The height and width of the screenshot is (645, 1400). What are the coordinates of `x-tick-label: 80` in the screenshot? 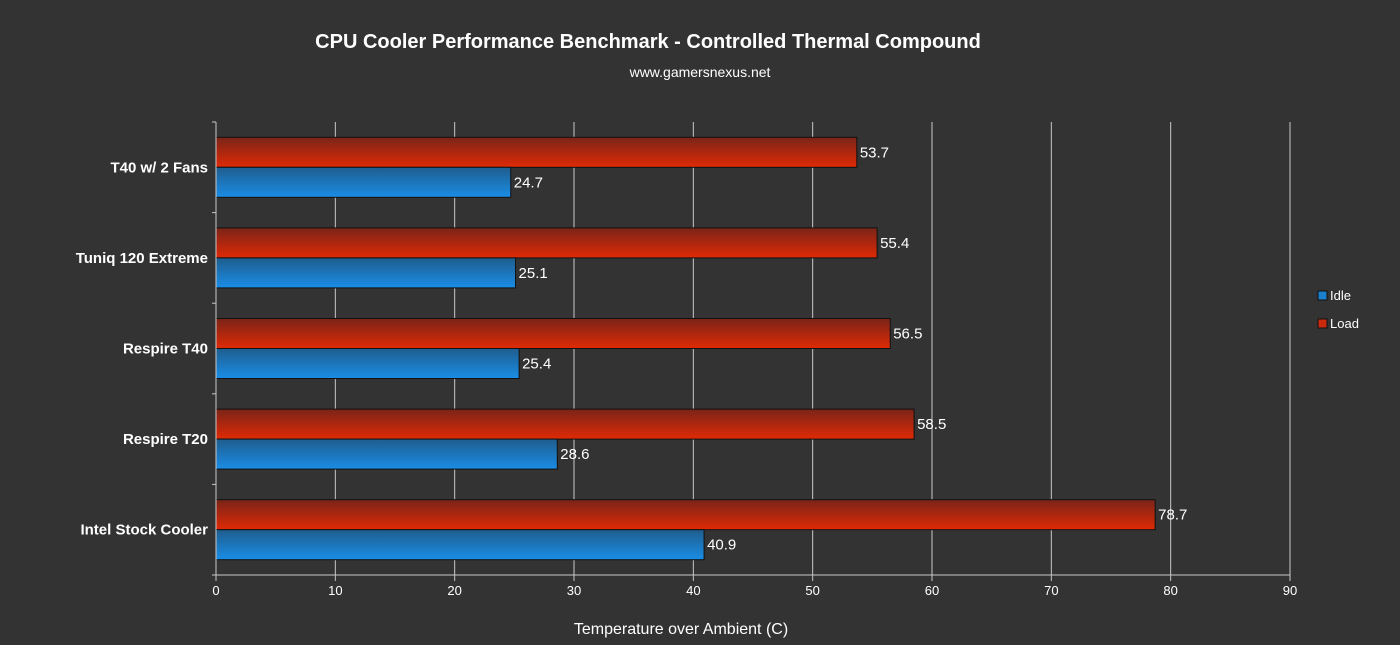 It's located at (1170, 590).